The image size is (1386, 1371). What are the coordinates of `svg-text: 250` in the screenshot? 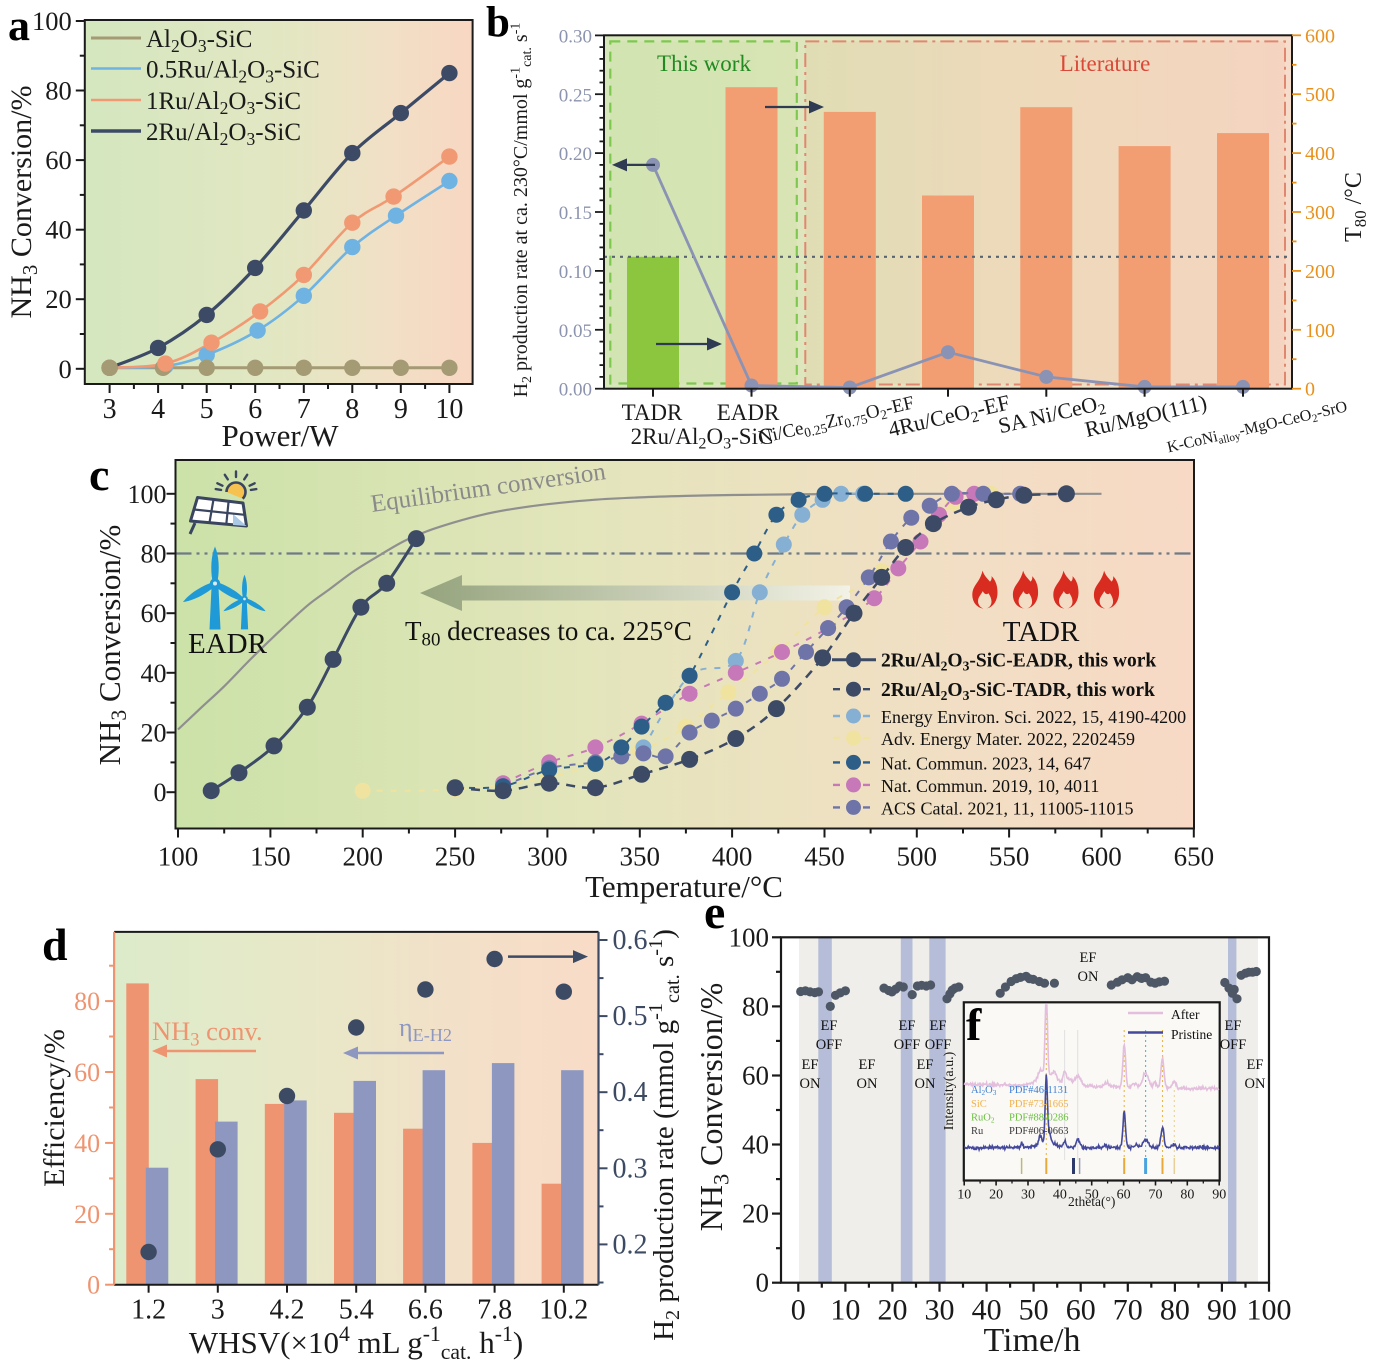 It's located at (455, 857).